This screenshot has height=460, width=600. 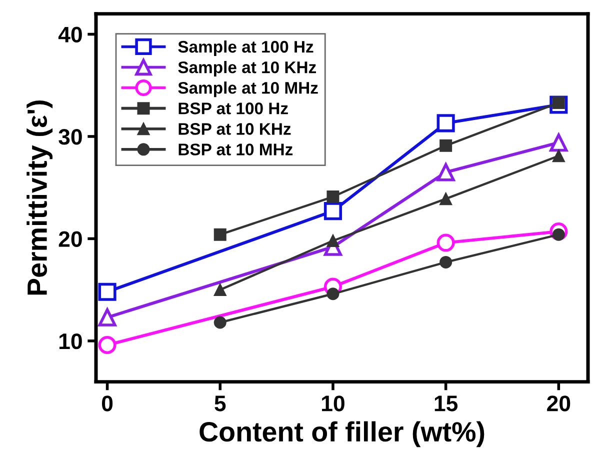 I want to click on y-tick-label: 30, so click(x=70, y=137).